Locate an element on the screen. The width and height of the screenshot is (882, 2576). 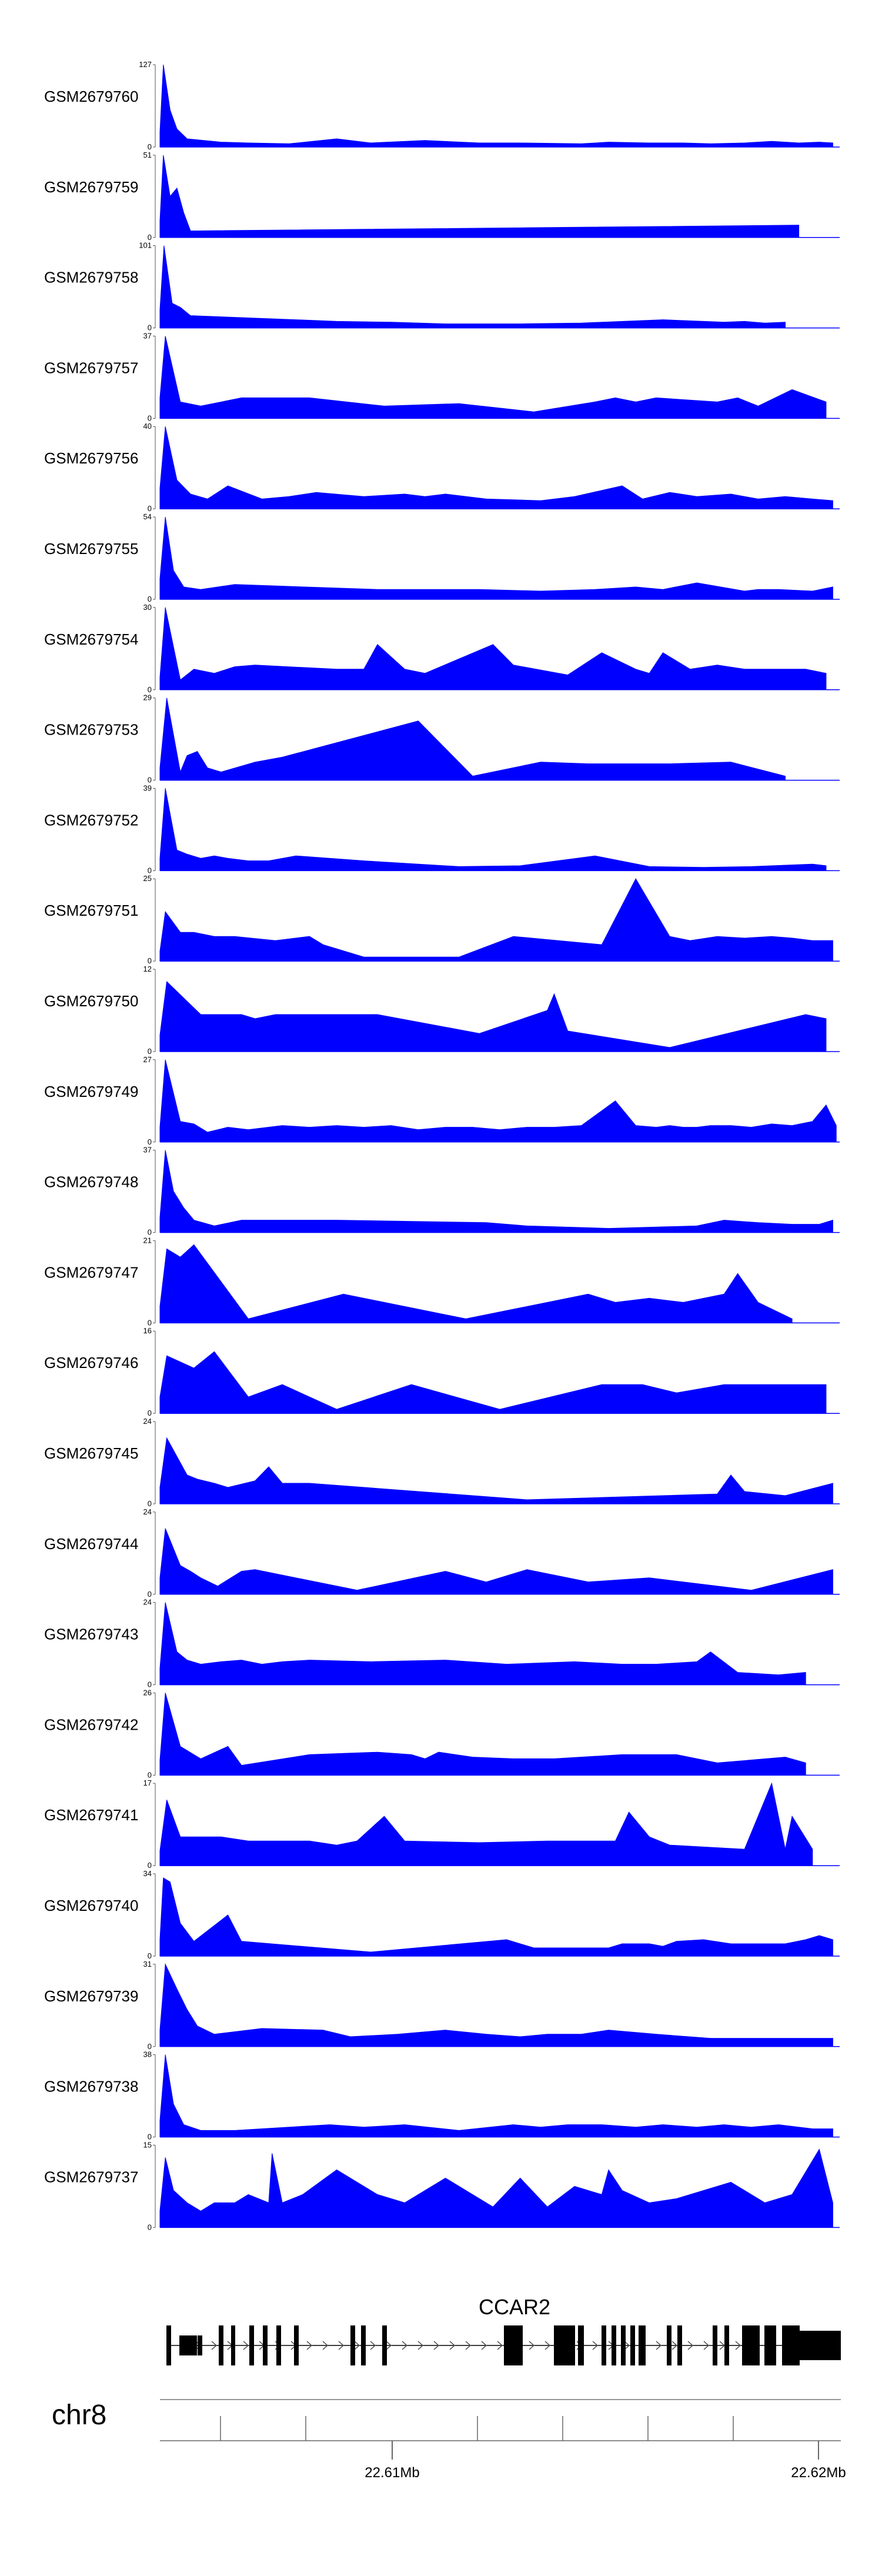
coverage-track: GSM2679745 24 0 is located at coordinates (442, 1462).